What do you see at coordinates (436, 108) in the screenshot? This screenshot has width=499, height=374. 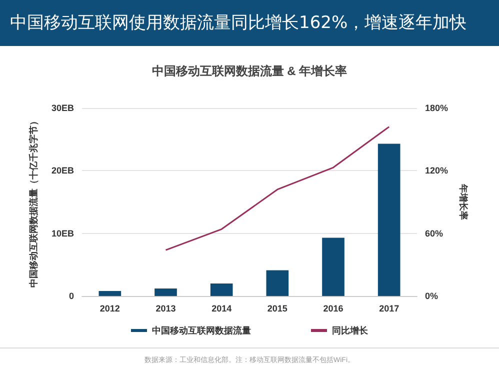 I see `y2-tick-label: 180%` at bounding box center [436, 108].